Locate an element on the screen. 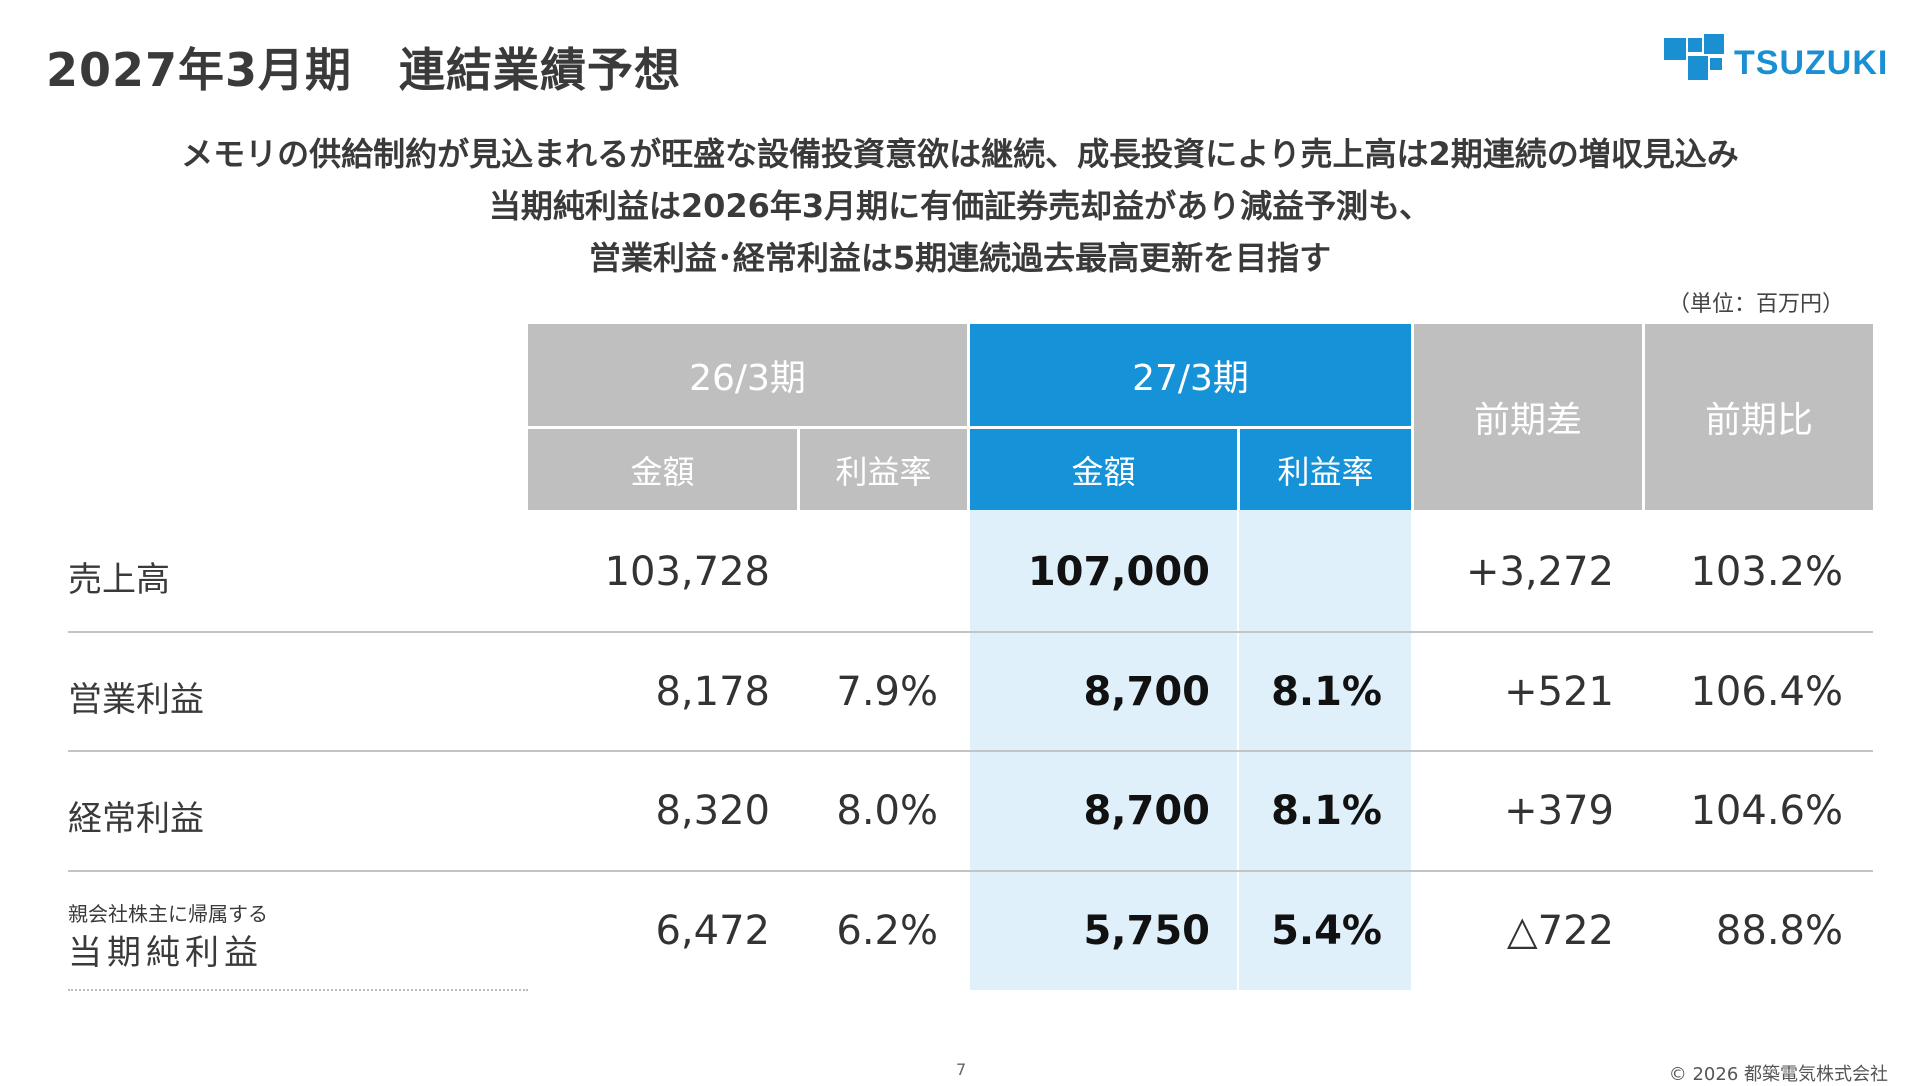 Image resolution: width=1920 pixels, height=1086 pixels. header-curr-amount: 金額 is located at coordinates (1103, 469).